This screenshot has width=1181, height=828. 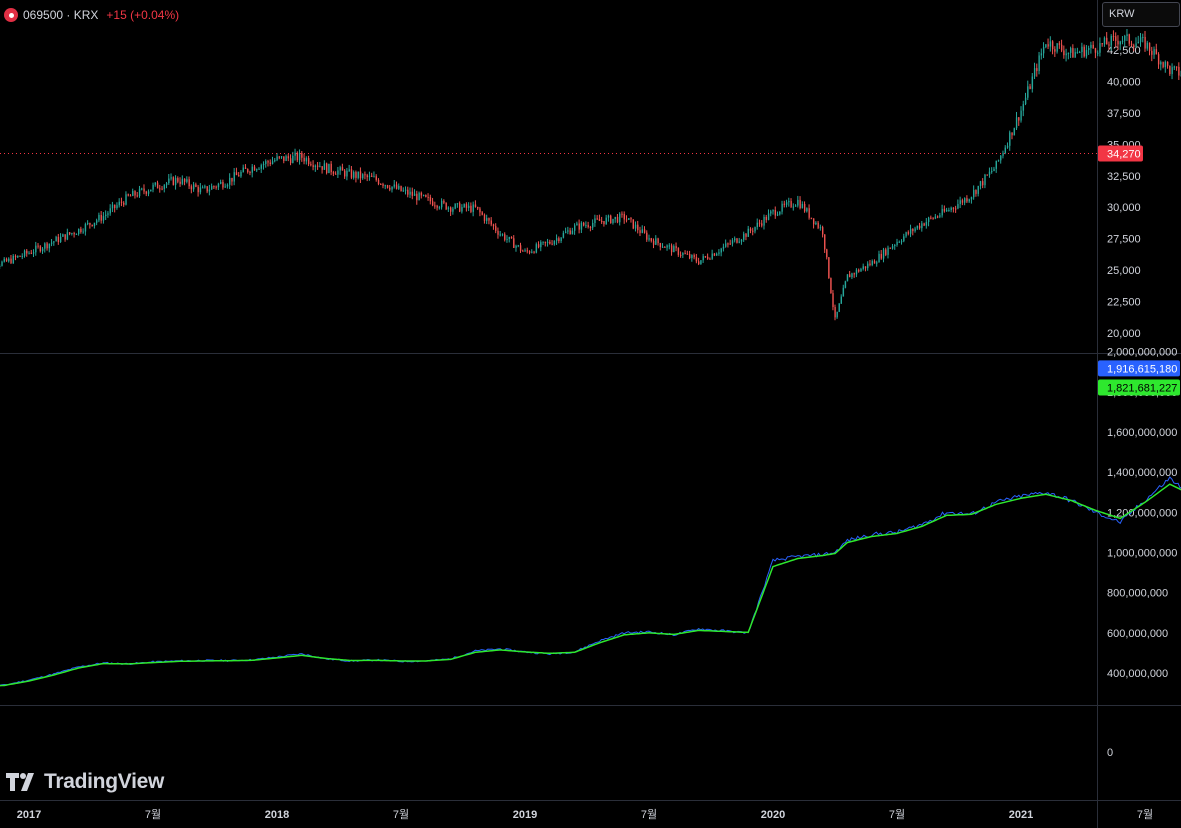 What do you see at coordinates (1124, 155) in the screenshot?
I see `last-price-label: 34,270` at bounding box center [1124, 155].